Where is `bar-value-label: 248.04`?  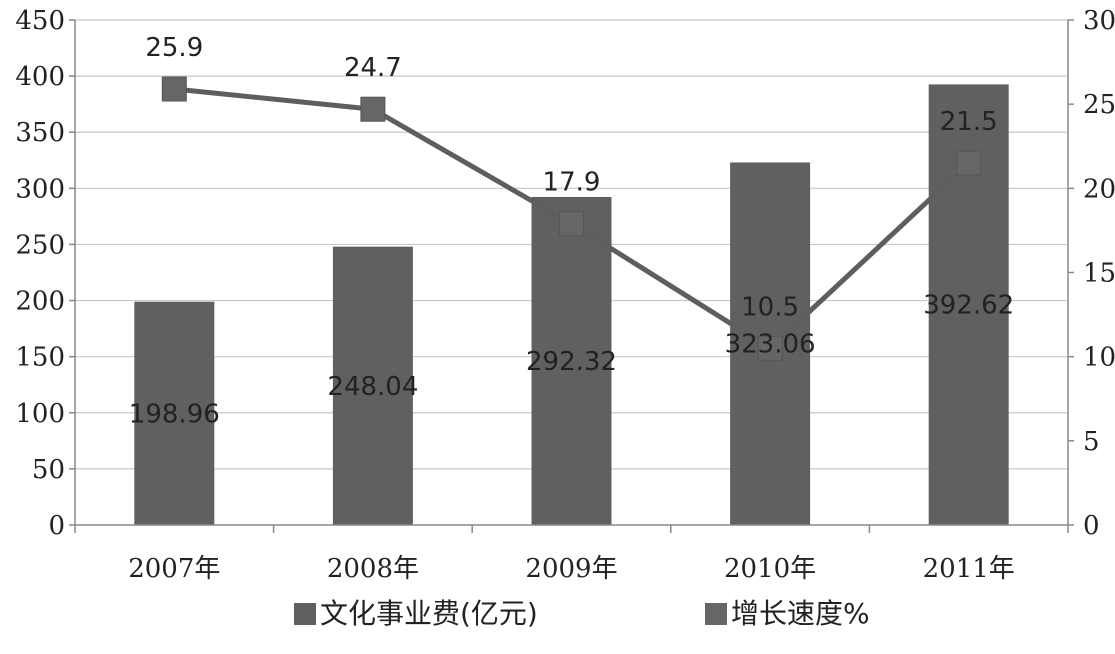 bar-value-label: 248.04 is located at coordinates (372, 387).